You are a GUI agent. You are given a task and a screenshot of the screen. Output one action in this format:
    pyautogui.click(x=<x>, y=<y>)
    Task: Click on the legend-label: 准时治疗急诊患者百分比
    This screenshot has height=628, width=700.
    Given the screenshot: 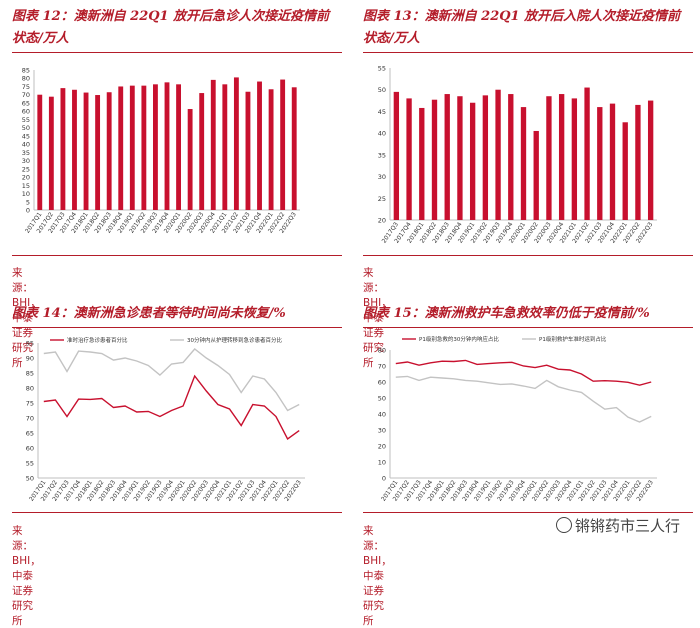 What is the action you would take?
    pyautogui.click(x=97, y=340)
    